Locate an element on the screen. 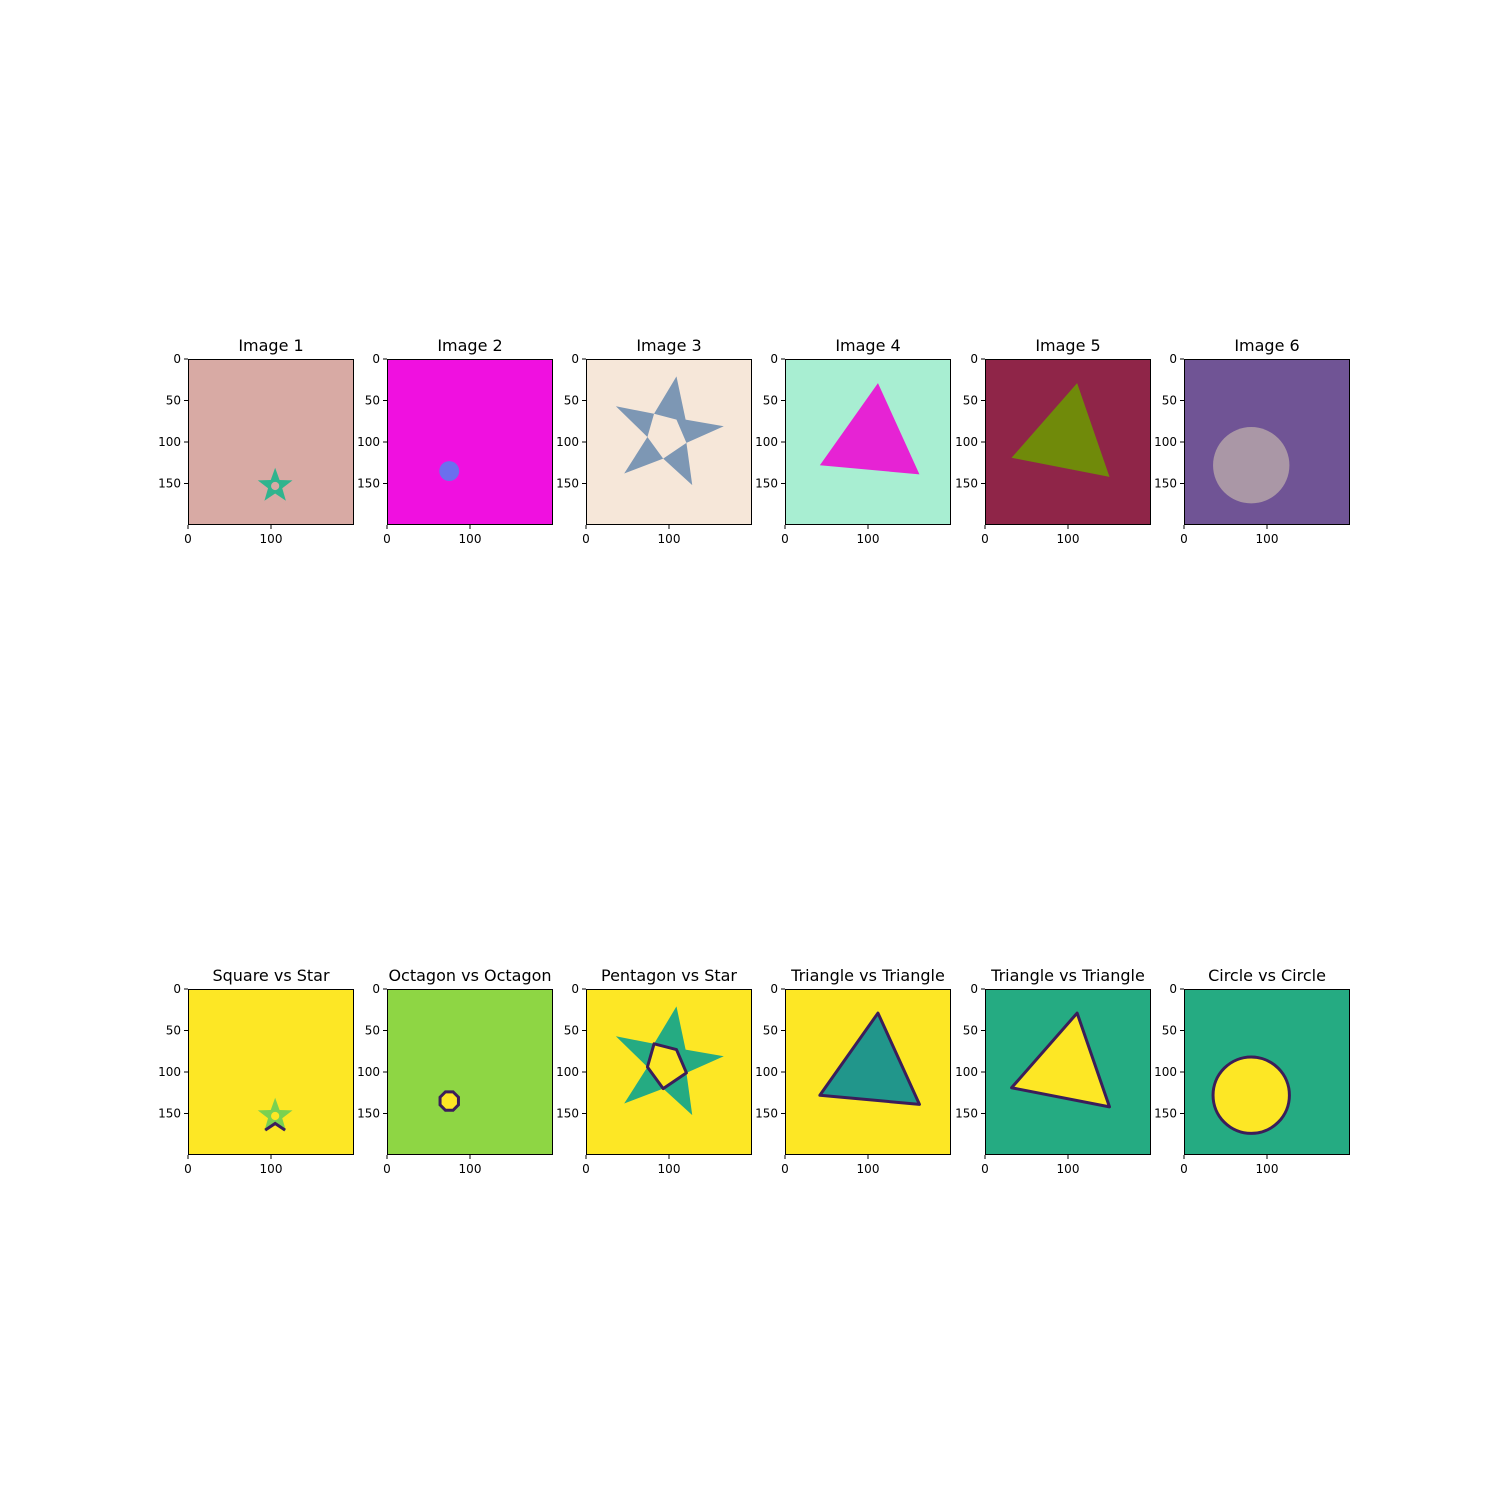  panel-5: Image 5 0 100 0 50 100 150 is located at coordinates (1053, 441).